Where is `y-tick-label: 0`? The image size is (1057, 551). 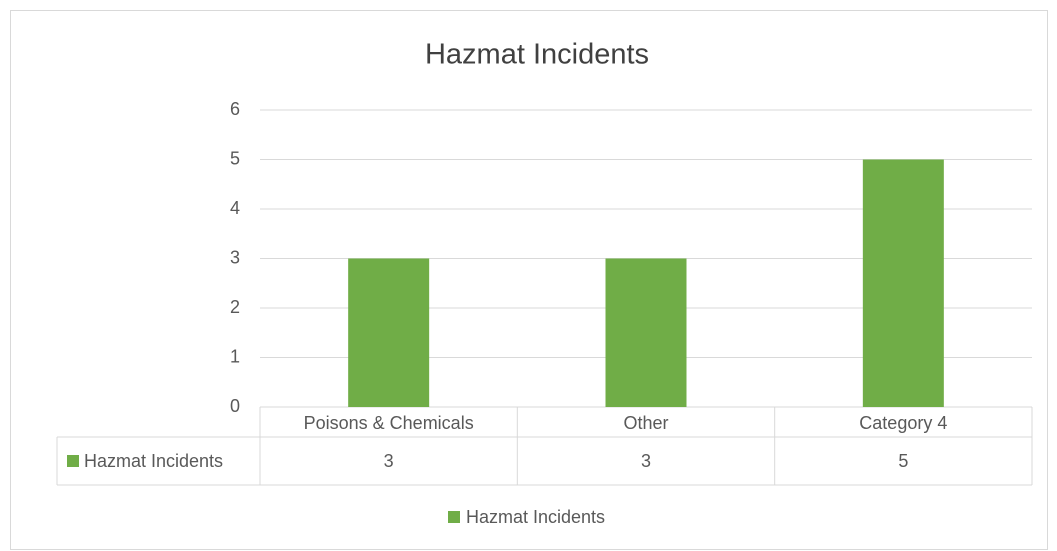 y-tick-label: 0 is located at coordinates (235, 406).